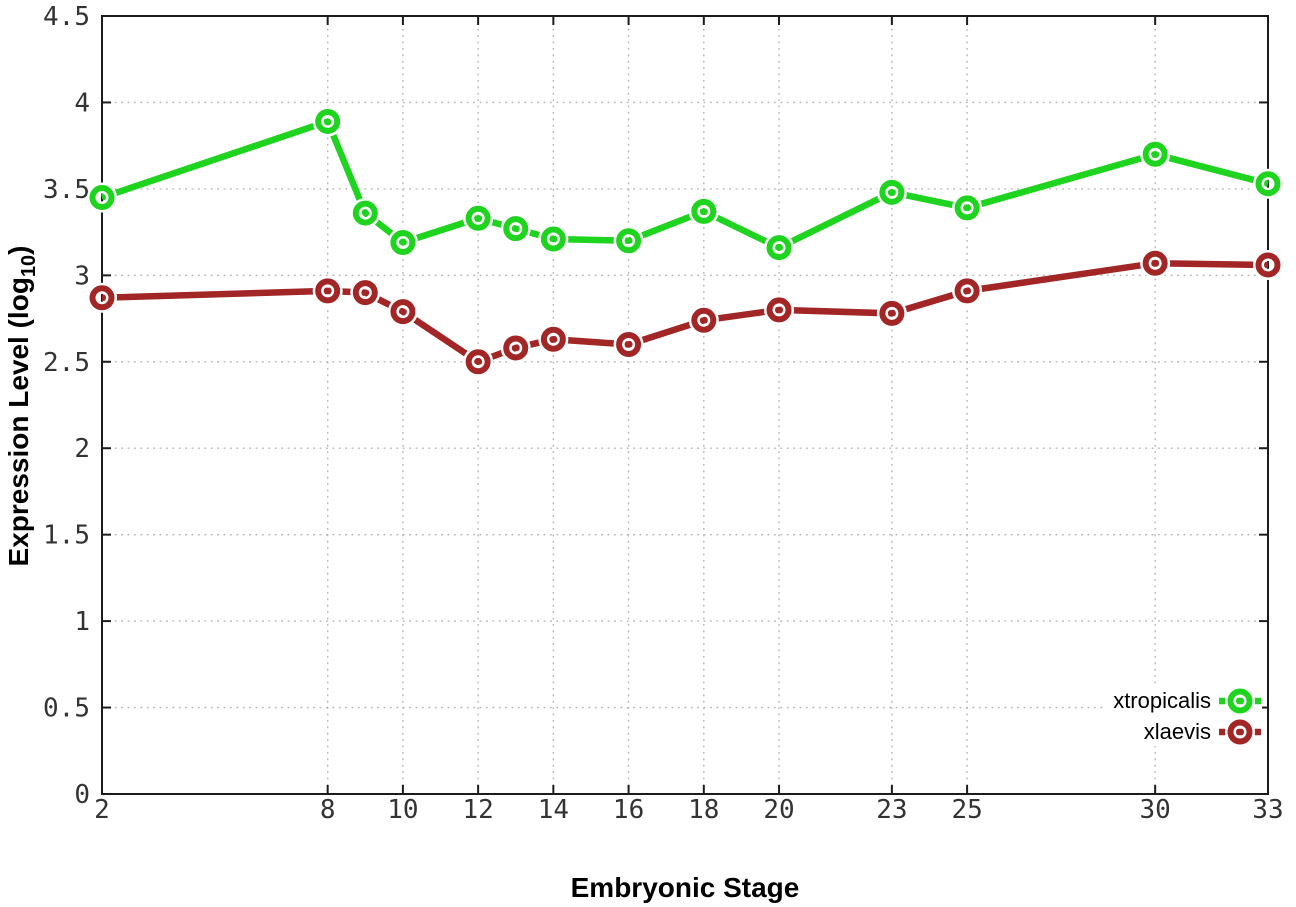 This screenshot has width=1296, height=907. What do you see at coordinates (778, 810) in the screenshot?
I see `x-tick-label: 20` at bounding box center [778, 810].